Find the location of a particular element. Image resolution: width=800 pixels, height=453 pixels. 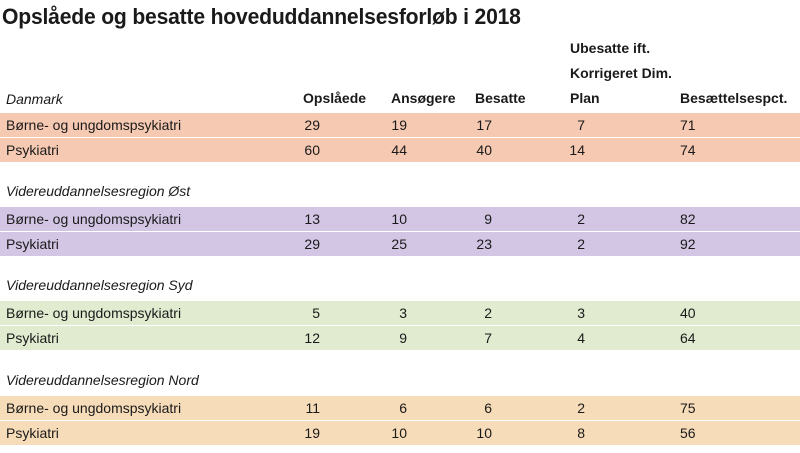

table-row: Psykiatri 12 9 7 4 64 is located at coordinates (400, 338).